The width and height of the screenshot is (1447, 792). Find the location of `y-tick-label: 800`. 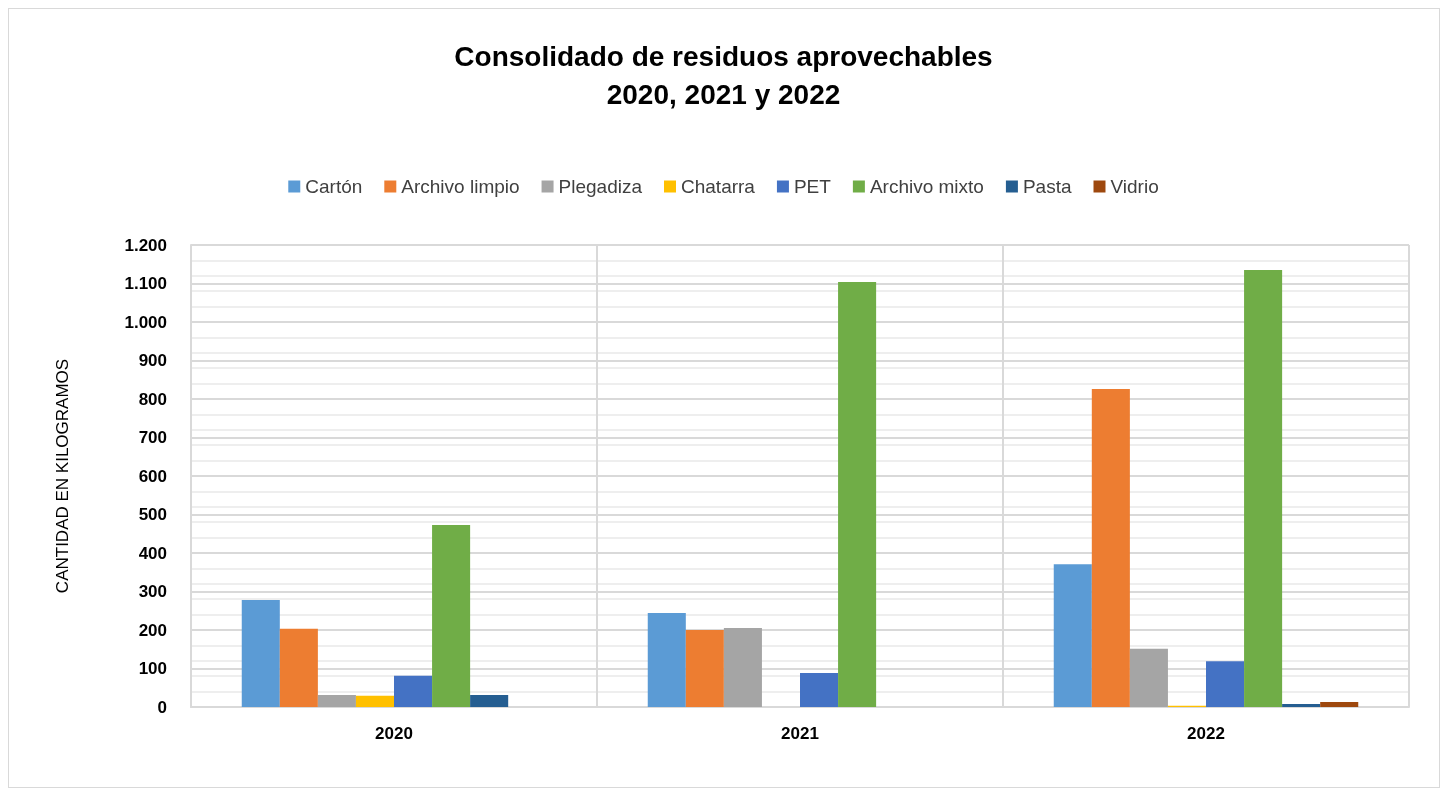

y-tick-label: 800 is located at coordinates (152, 399).